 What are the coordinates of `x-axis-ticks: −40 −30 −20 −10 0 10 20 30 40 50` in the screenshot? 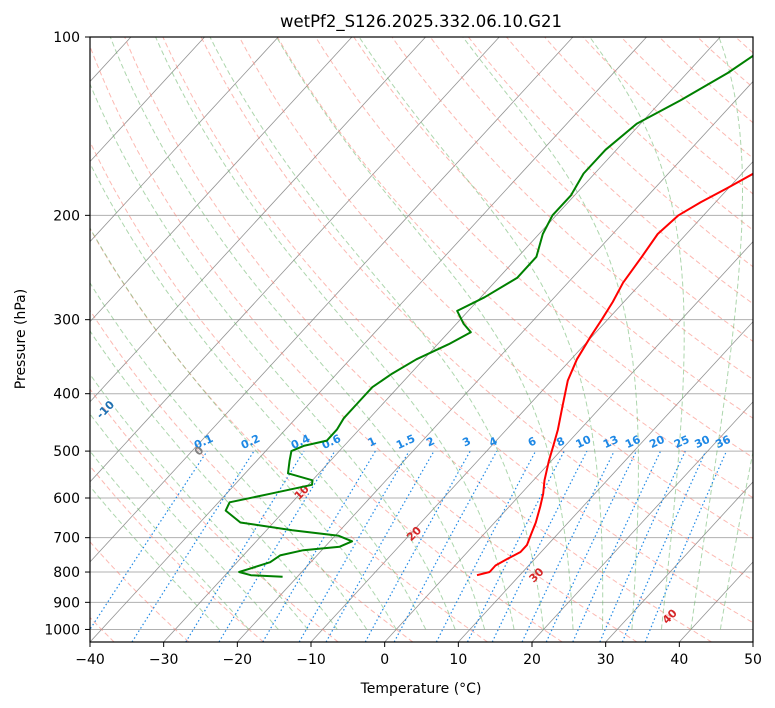 It's located at (418, 655).